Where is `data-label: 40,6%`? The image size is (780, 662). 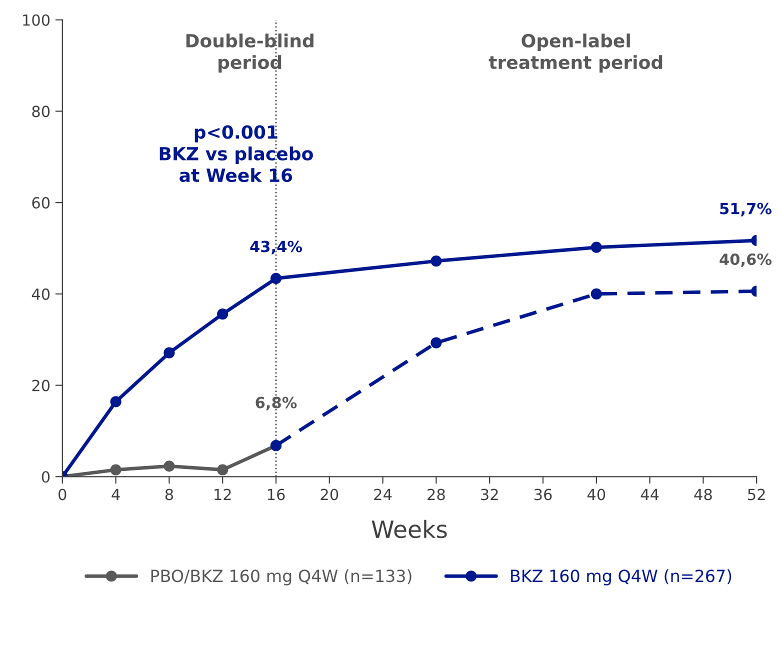
data-label: 40,6% is located at coordinates (746, 261).